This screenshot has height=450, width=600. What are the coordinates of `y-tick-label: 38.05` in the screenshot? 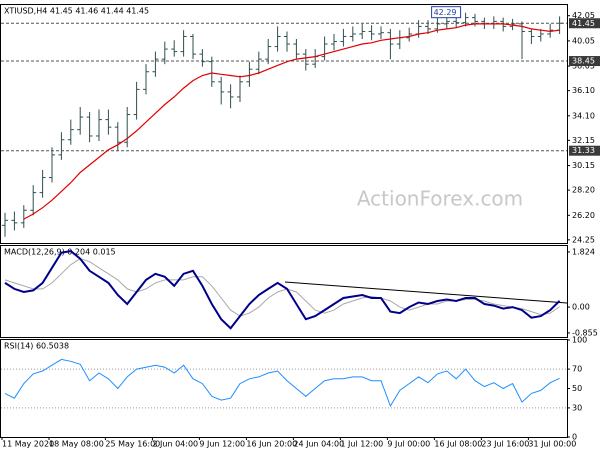 It's located at (583, 66).